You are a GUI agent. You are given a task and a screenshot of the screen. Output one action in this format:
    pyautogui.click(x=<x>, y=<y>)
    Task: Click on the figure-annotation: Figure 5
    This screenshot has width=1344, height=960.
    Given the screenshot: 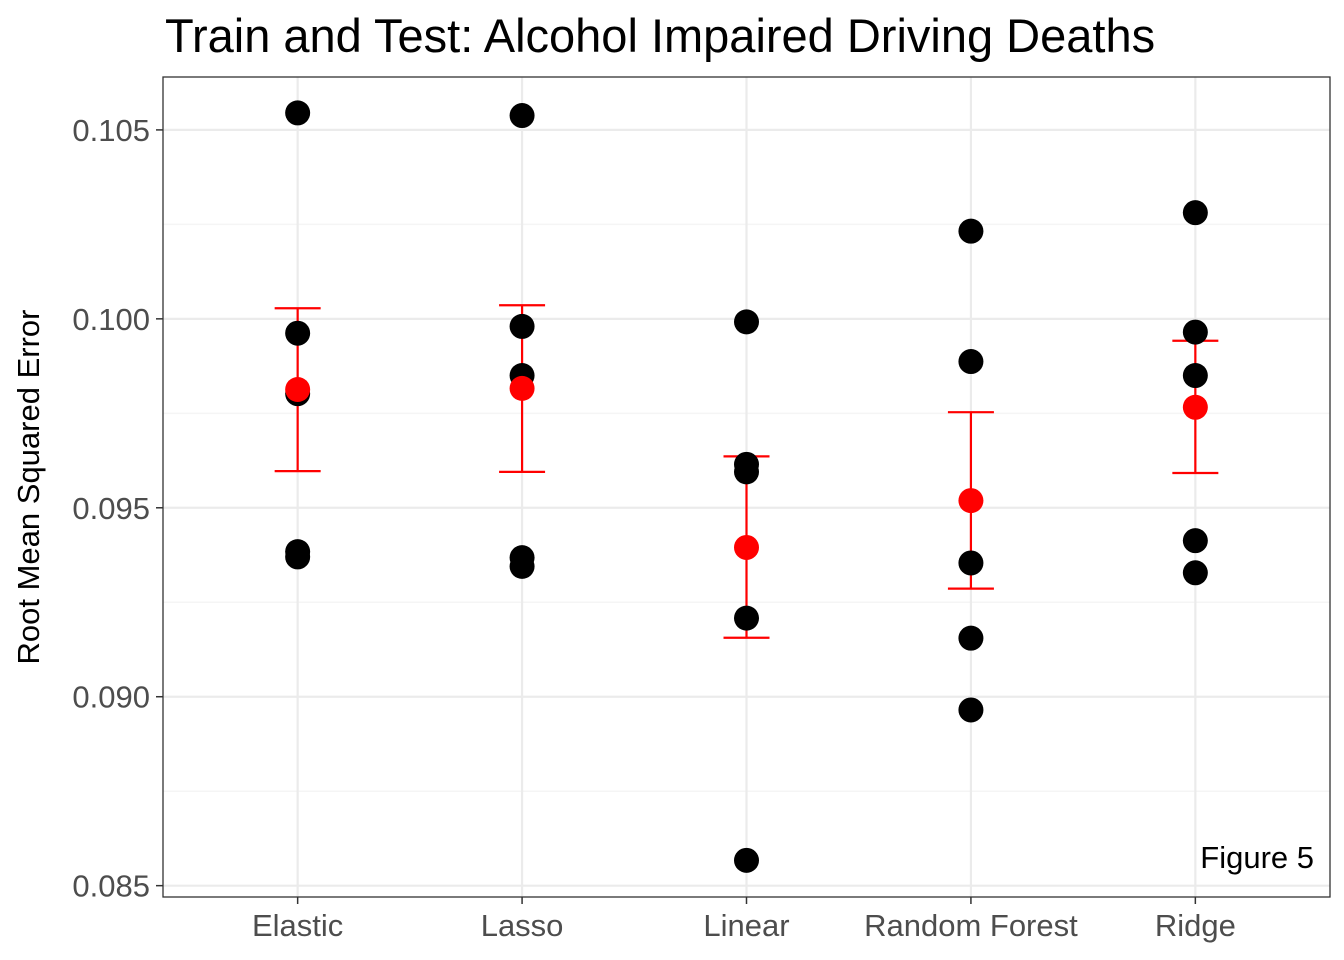 What is the action you would take?
    pyautogui.click(x=1257, y=857)
    